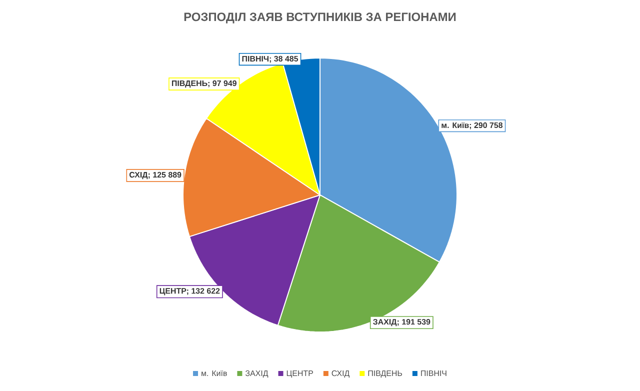  I want to click on chart-title: РОЗПОДІЛ ЗАЯВ ВСТУПНИКІВ ЗА РЕГІОНАМИ, so click(320, 18).